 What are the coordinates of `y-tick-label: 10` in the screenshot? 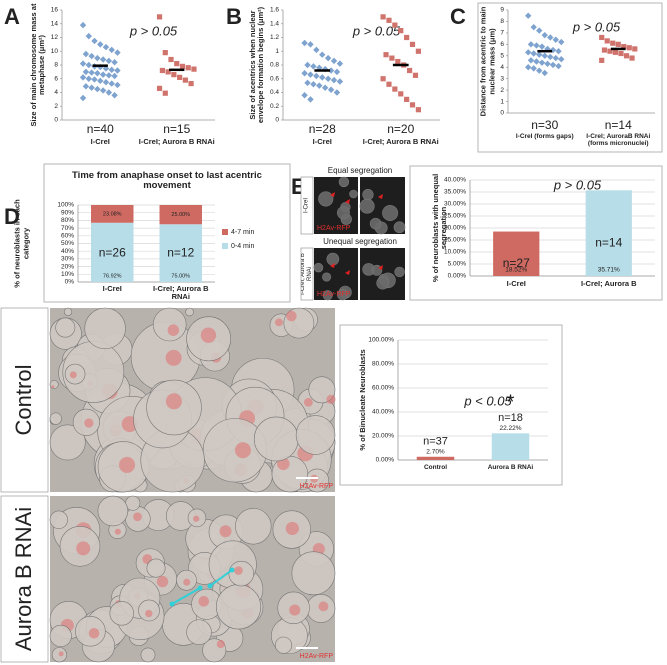 It's located at (55, 51).